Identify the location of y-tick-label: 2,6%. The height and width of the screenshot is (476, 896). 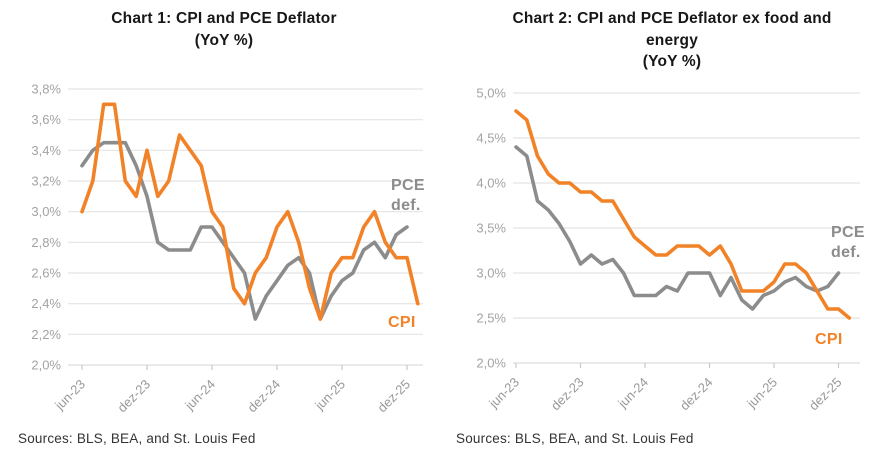
(46, 273).